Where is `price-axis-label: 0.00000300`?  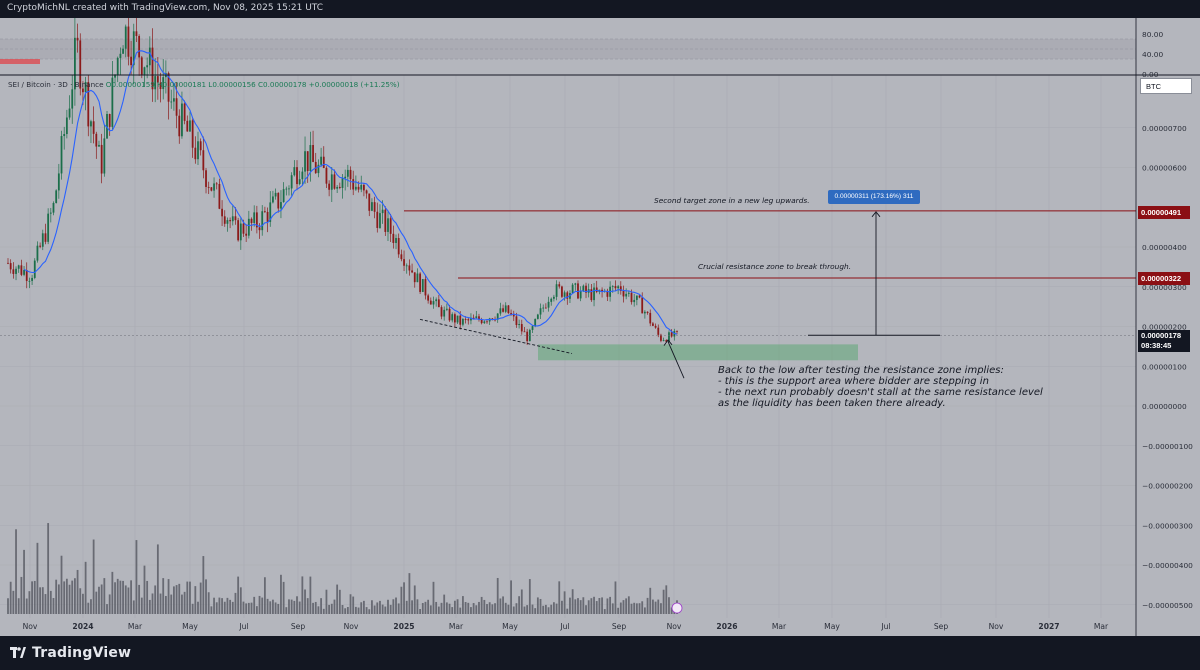 price-axis-label: 0.00000300 is located at coordinates (1164, 287).